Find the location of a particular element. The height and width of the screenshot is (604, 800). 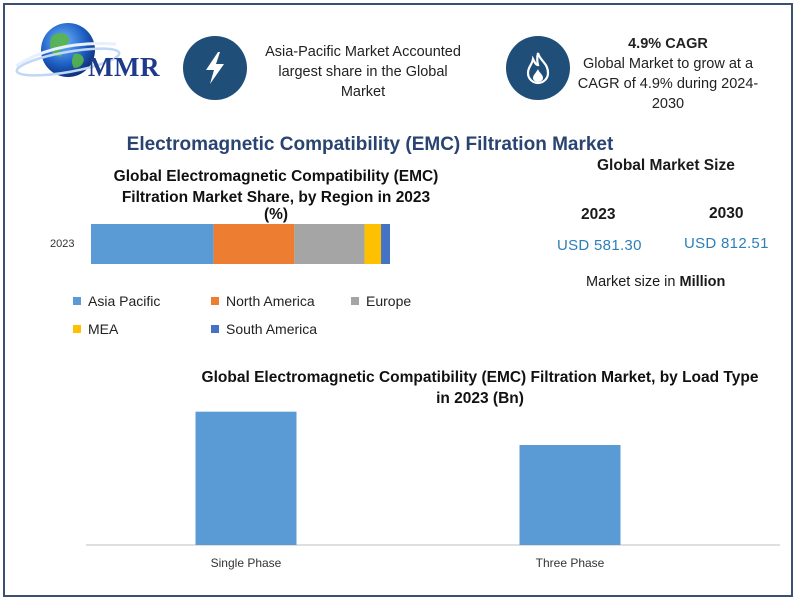

bar-segment-south-america is located at coordinates (385, 244).